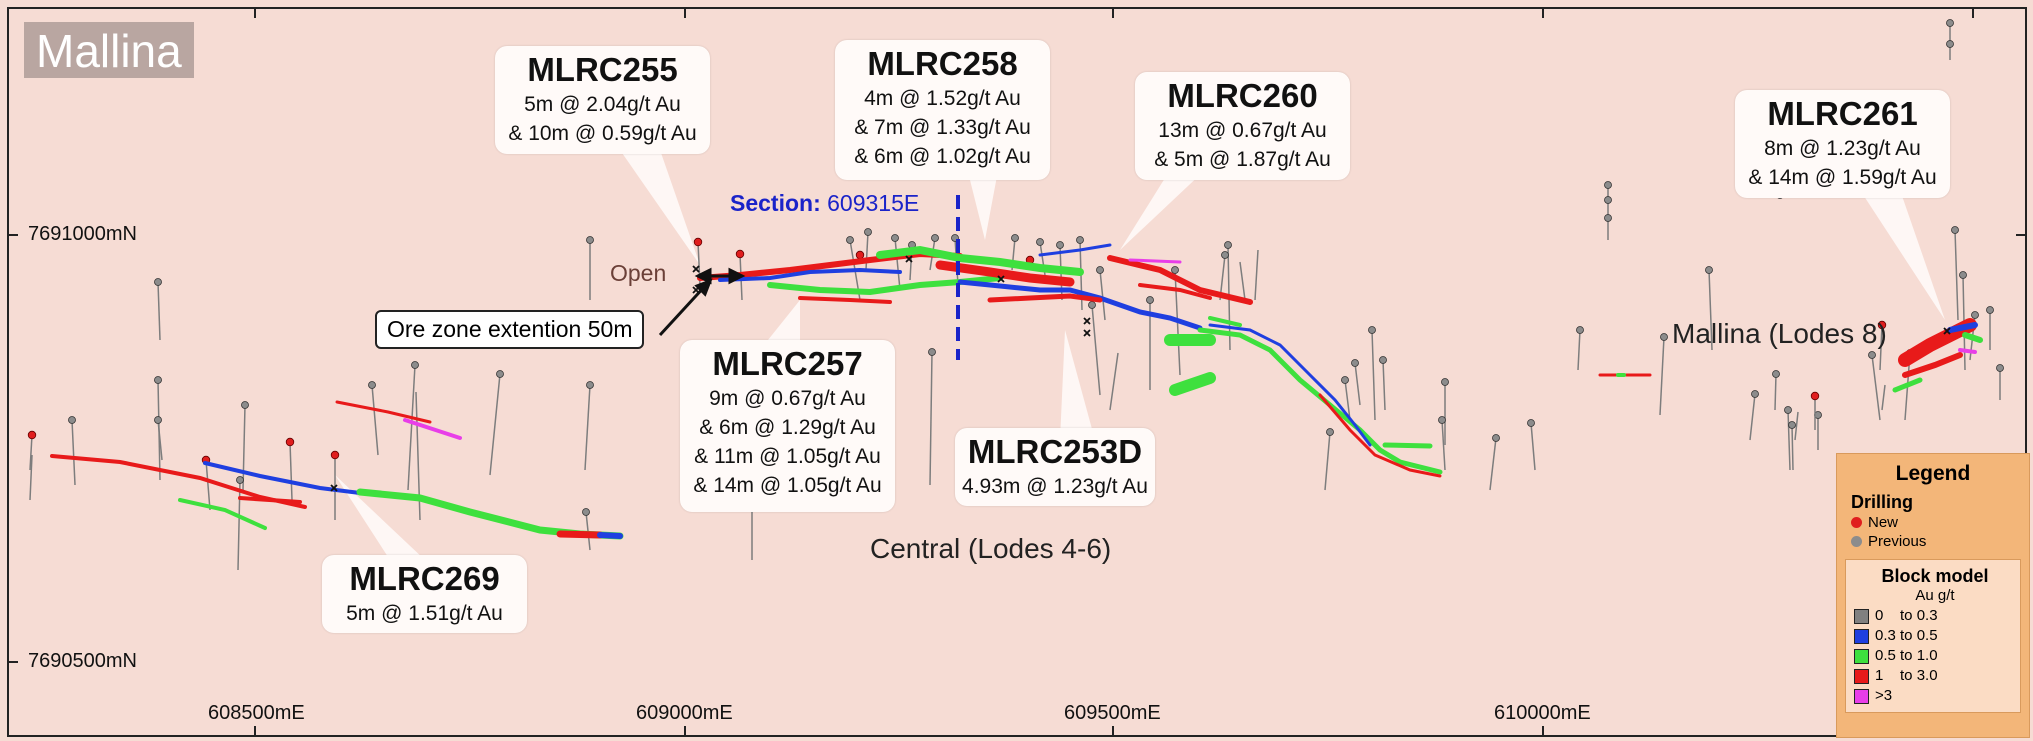  Describe the element at coordinates (1112, 713) in the screenshot. I see `easting-label-609500: 609500mE` at that location.